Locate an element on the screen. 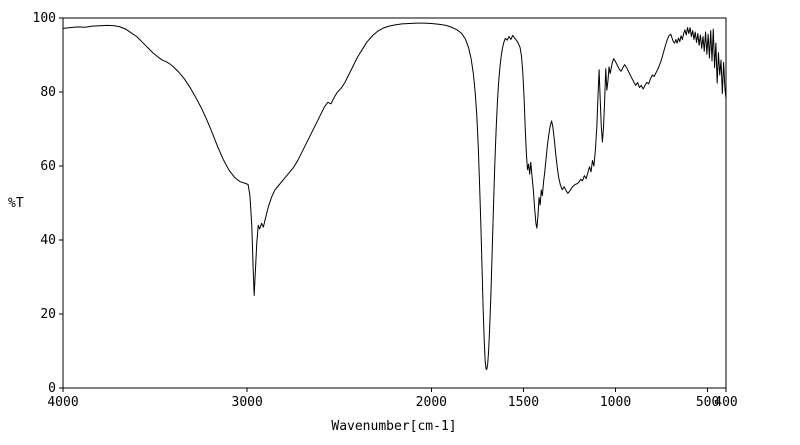  y-tick-label: 20 is located at coordinates (48, 314).